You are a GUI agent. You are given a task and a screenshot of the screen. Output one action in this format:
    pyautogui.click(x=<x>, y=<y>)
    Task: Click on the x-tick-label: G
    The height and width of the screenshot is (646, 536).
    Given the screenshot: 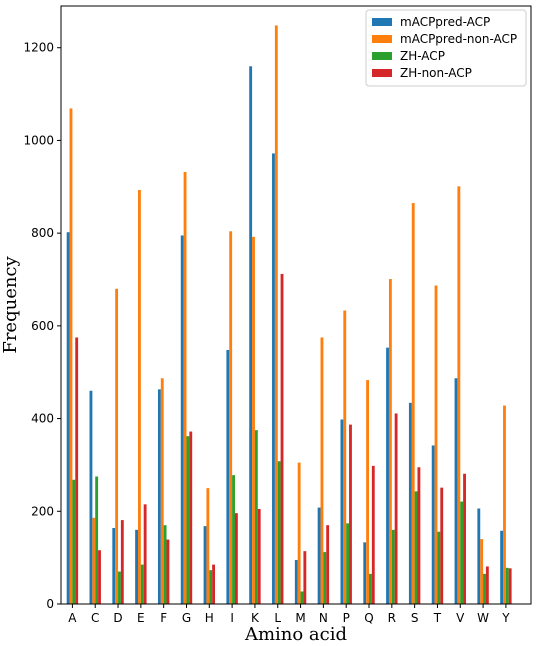 What is the action you would take?
    pyautogui.click(x=186, y=618)
    